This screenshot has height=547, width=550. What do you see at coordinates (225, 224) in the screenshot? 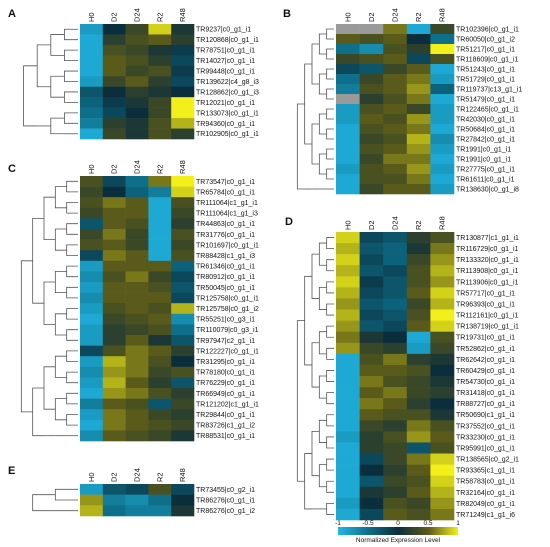
I see `row-label: TR44863|c0_g1_i1` at bounding box center [225, 224].